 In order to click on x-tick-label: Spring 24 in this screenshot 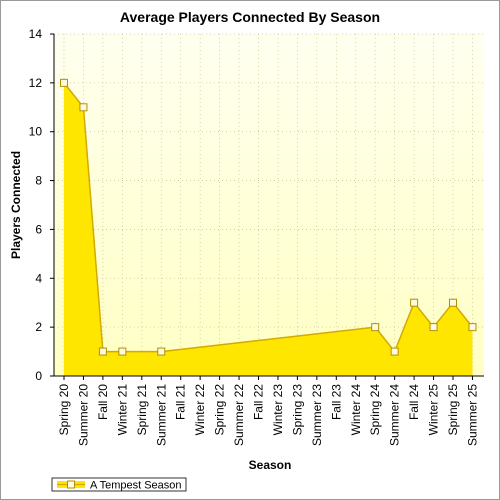, I will do `click(375, 410)`.